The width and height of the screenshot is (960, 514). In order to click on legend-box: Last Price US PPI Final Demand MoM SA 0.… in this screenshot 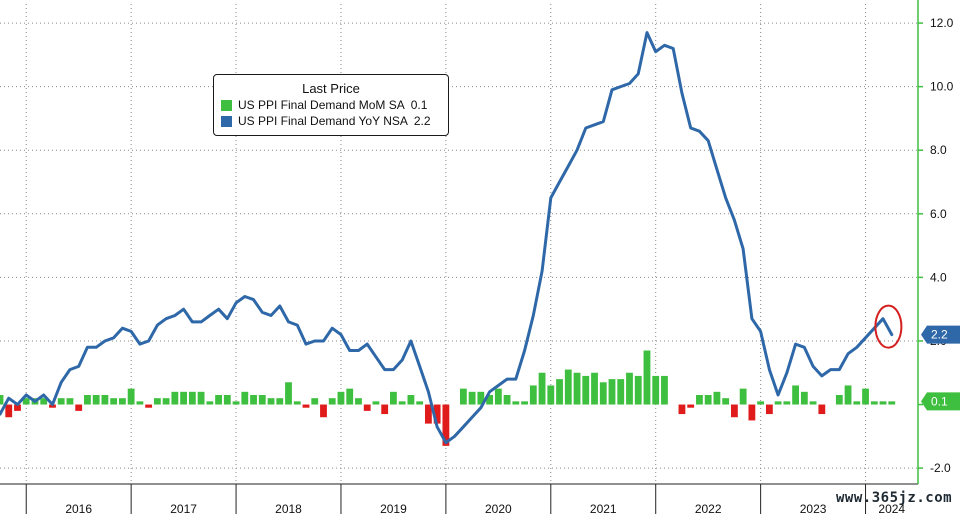, I will do `click(331, 105)`.